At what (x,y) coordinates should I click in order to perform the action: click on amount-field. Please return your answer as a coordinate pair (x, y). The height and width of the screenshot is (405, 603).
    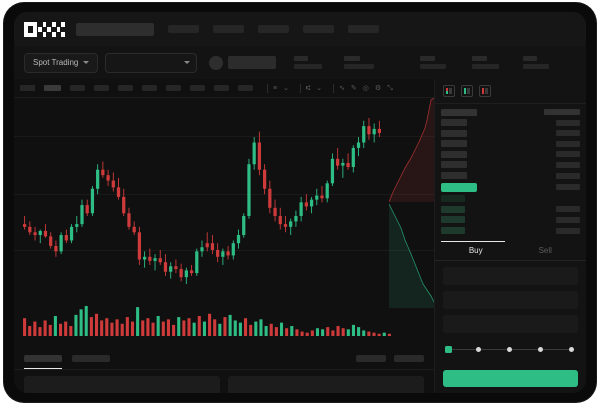
    Looking at the image, I should click on (510, 299).